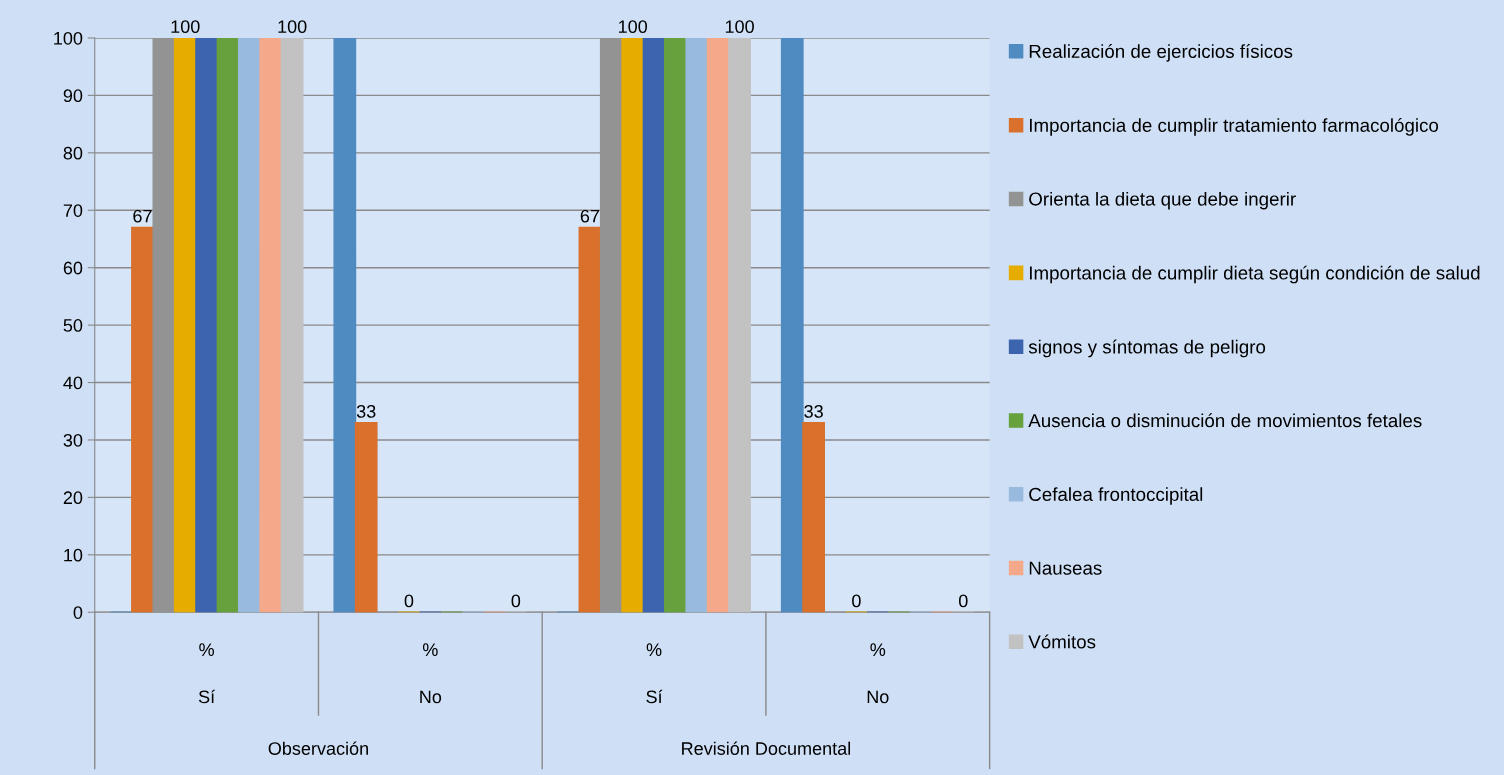 This screenshot has height=775, width=1504. I want to click on y-tick-label: 30, so click(73, 440).